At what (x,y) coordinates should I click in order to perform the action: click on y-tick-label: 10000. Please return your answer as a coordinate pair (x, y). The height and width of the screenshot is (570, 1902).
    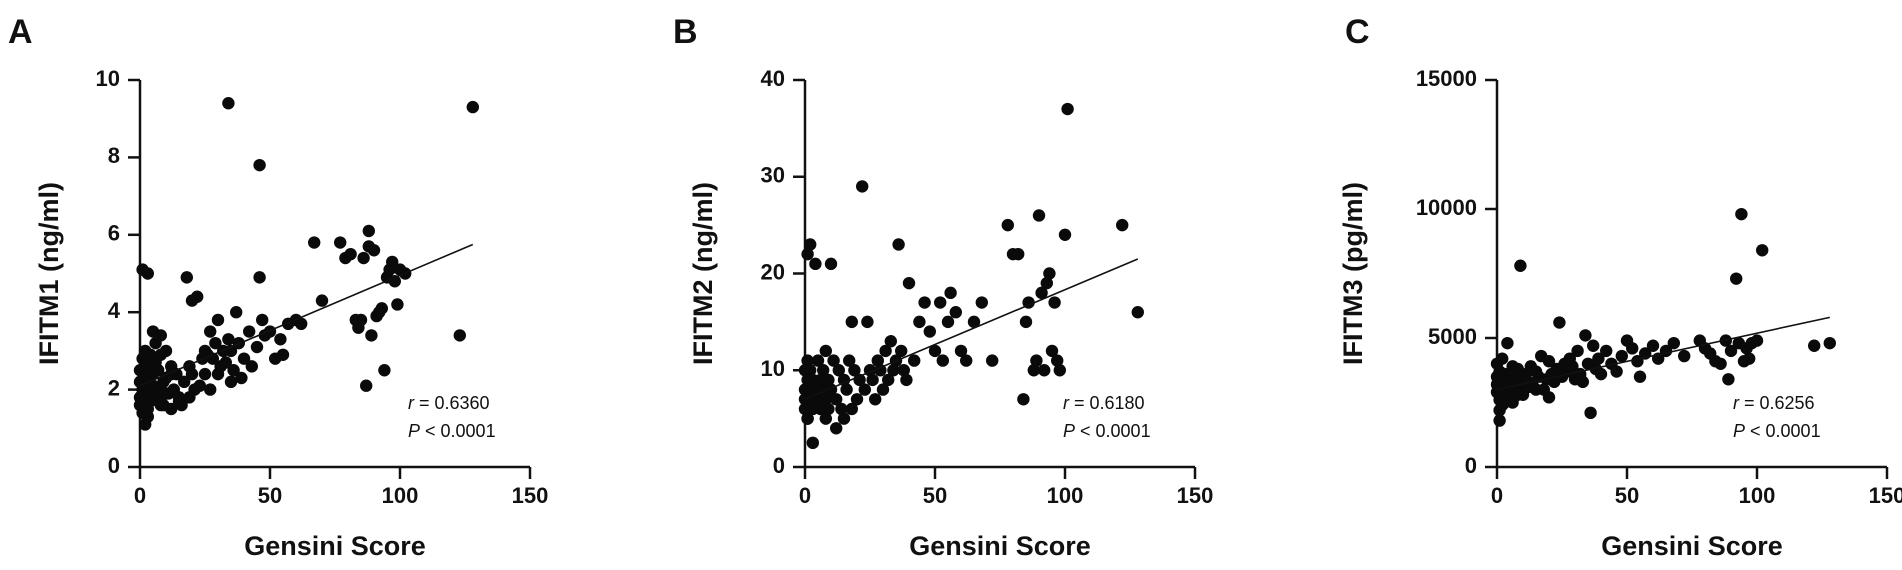
    Looking at the image, I should click on (1446, 207).